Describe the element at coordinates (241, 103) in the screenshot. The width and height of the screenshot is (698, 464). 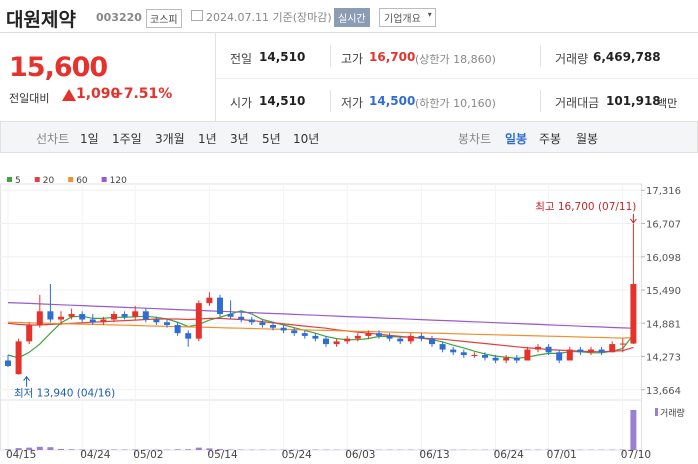
I see `stat-label: 시가` at that location.